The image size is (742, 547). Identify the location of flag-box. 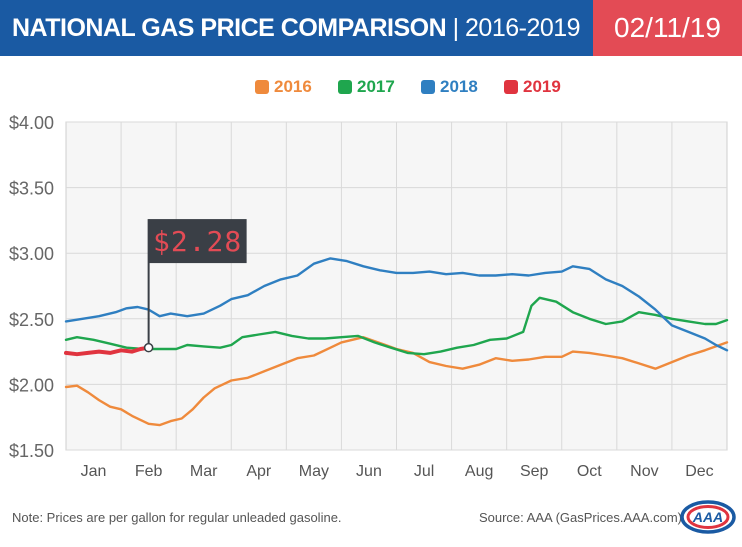
(197, 241).